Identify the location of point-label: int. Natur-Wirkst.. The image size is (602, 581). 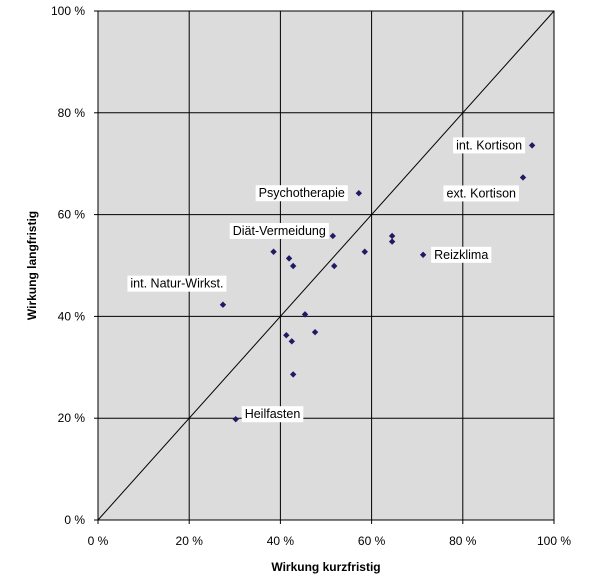
(176, 284).